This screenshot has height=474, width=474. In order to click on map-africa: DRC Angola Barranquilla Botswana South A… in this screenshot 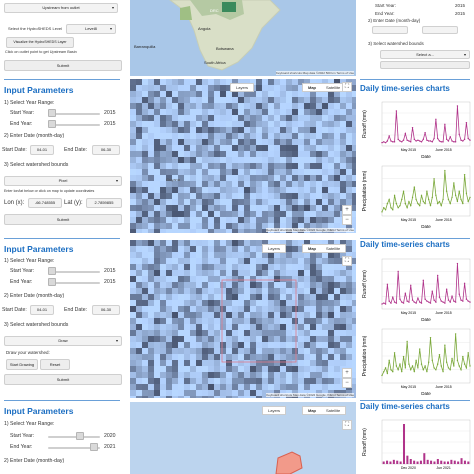, I will do `click(243, 38)`.